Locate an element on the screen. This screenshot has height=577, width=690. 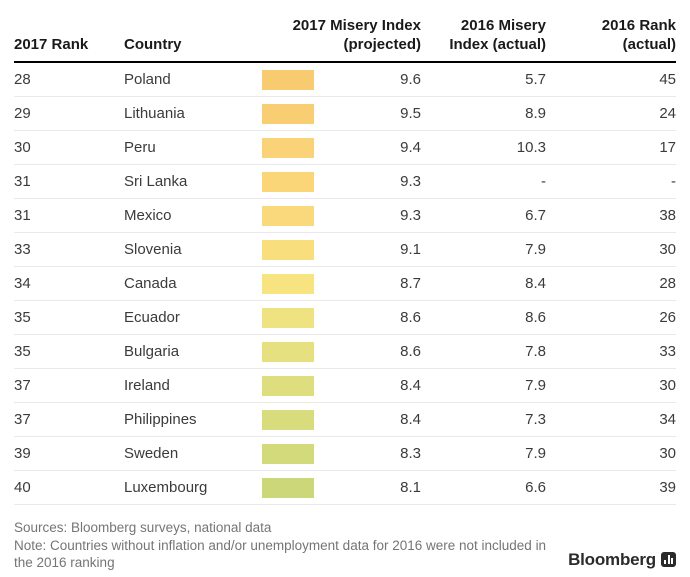
misery-2016-cell: 8.9 is located at coordinates (535, 113).